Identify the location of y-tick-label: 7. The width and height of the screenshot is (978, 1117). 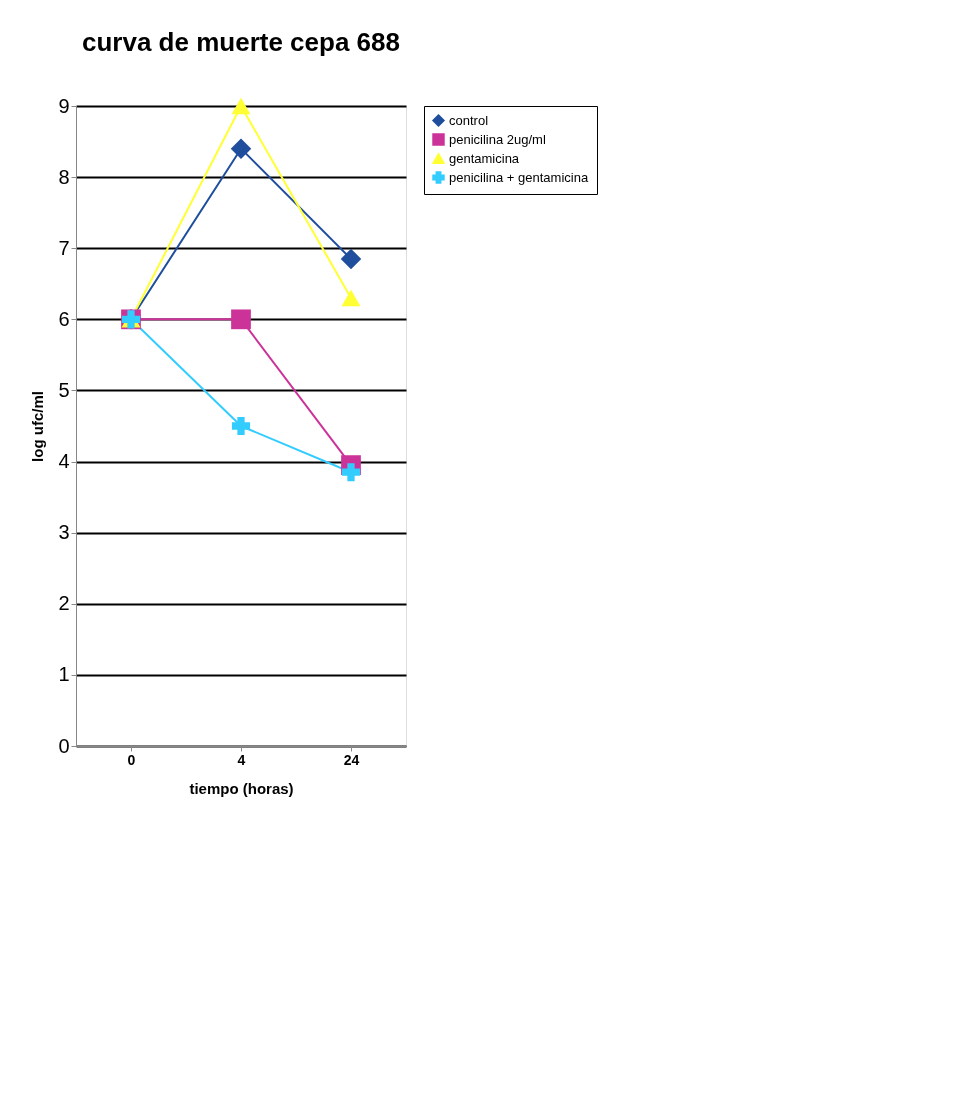
(64, 247).